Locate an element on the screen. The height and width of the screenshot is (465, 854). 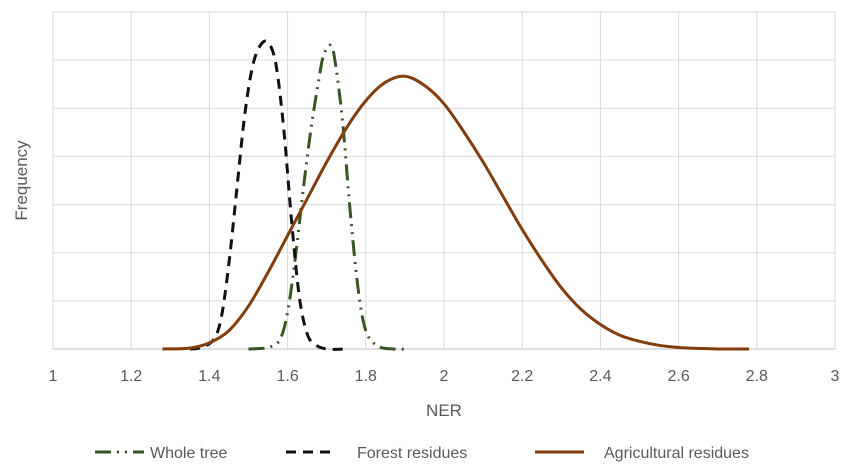
x-axis-title: NER is located at coordinates (444, 410).